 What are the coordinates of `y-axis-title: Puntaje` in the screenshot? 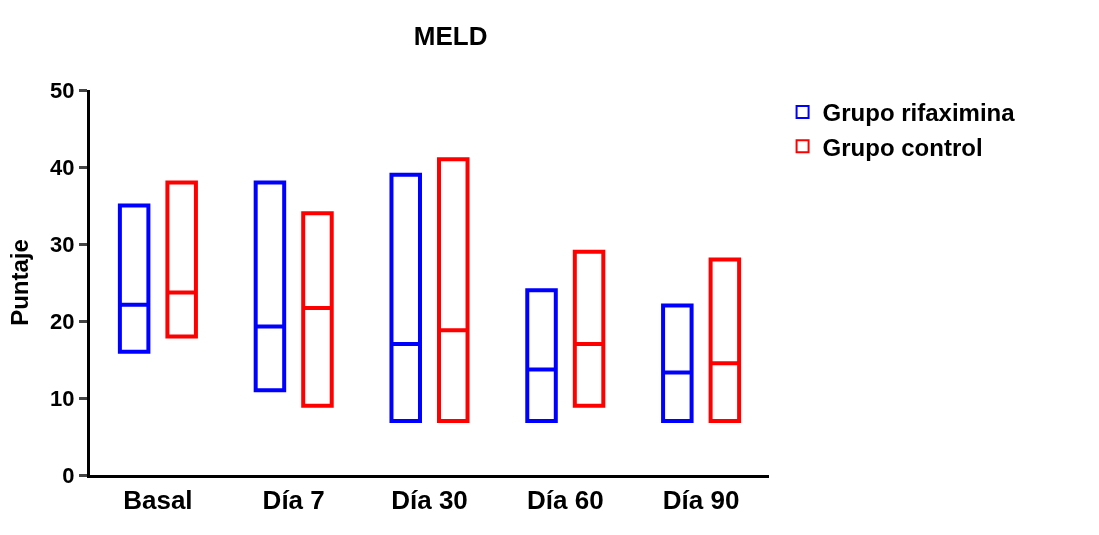 It's located at (20, 282).